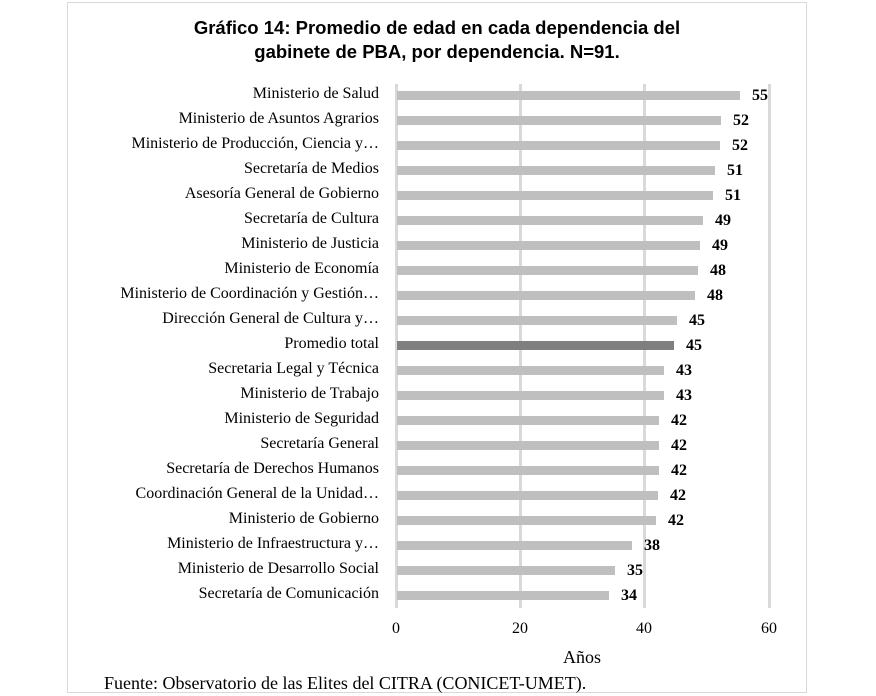 The image size is (876, 696). What do you see at coordinates (301, 268) in the screenshot?
I see `category-label: Ministerio de Economía` at bounding box center [301, 268].